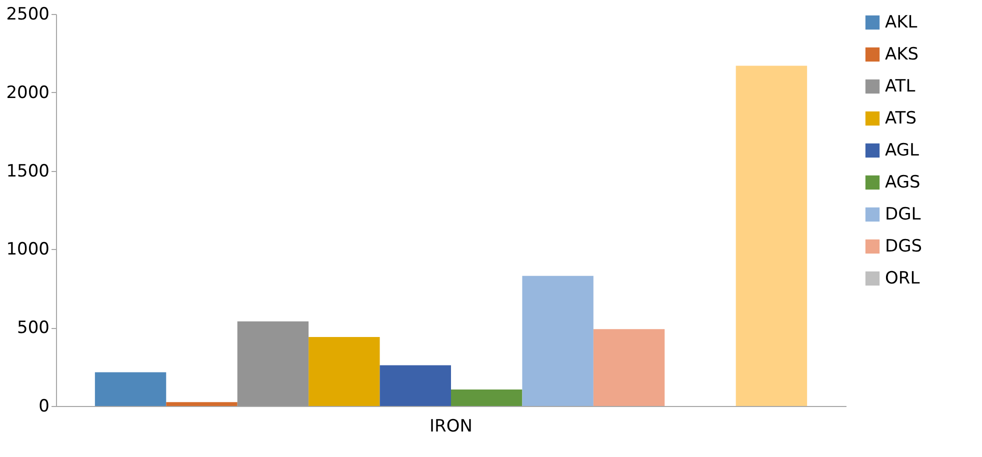 The image size is (982, 457). Describe the element at coordinates (903, 214) in the screenshot. I see `legend-label: DGL` at that location.